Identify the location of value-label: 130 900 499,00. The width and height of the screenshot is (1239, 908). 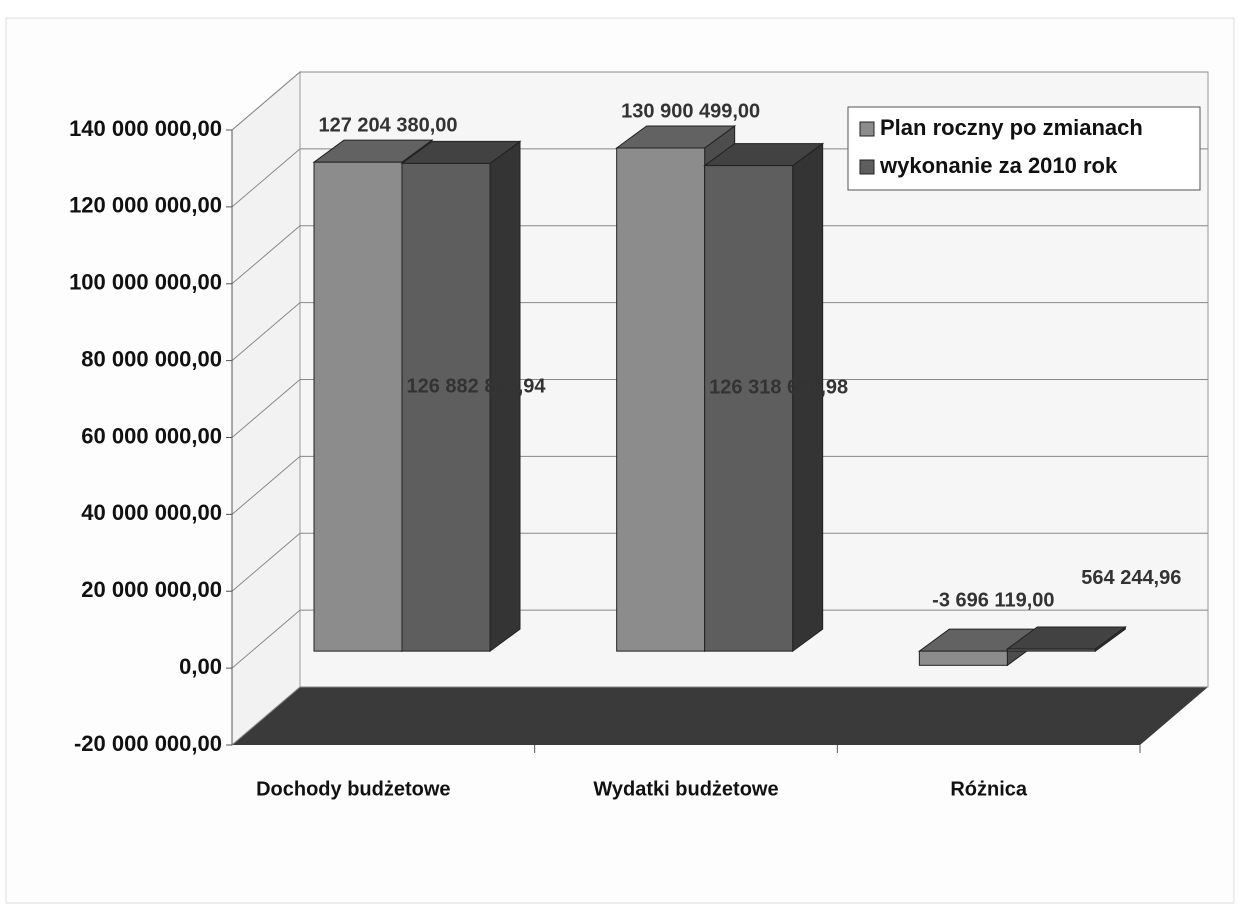
(690, 111).